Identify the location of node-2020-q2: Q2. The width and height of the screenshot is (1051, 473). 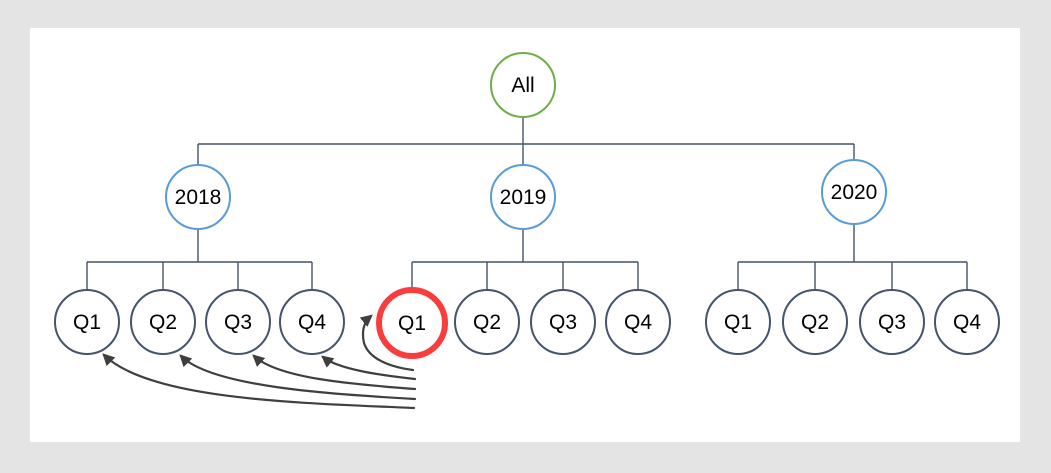
(815, 322).